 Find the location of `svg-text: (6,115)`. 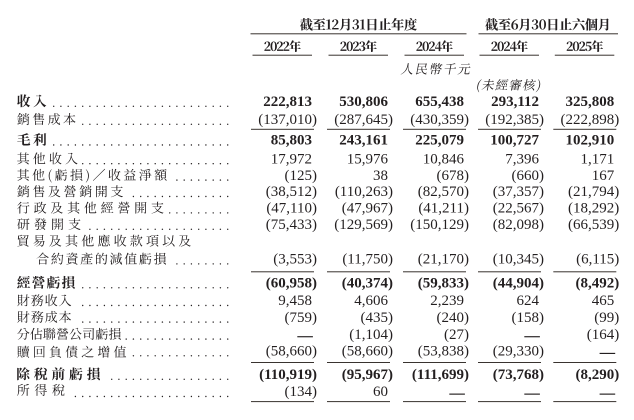

svg-text: (6,115) is located at coordinates (597, 260).